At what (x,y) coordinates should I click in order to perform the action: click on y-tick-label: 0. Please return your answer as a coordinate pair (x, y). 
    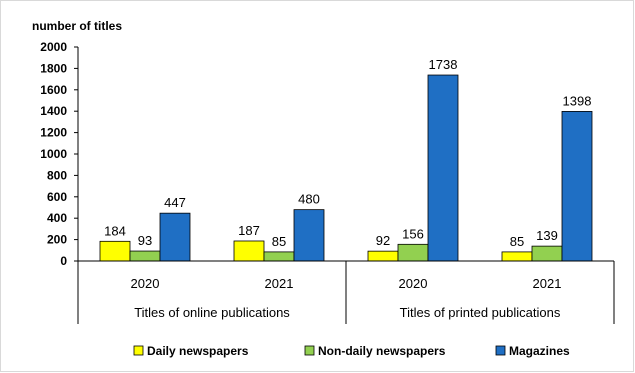
    Looking at the image, I should click on (63, 261).